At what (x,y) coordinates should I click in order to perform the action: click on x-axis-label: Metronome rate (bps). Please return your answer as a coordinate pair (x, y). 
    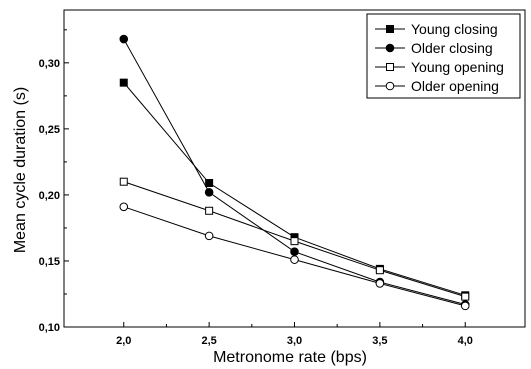
    Looking at the image, I should click on (290, 357).